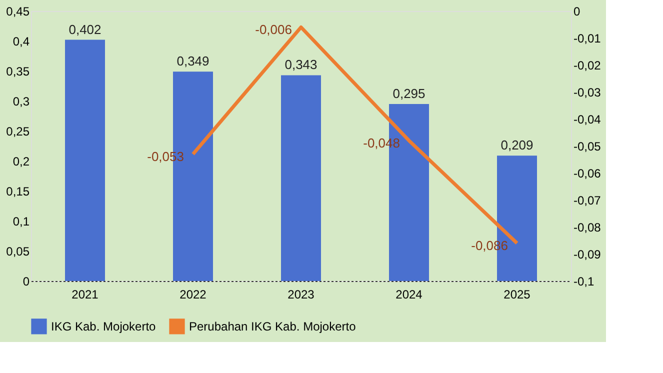 The image size is (663, 373). Describe the element at coordinates (588, 173) in the screenshot. I see `y2-tick-label: -0,06` at that location.